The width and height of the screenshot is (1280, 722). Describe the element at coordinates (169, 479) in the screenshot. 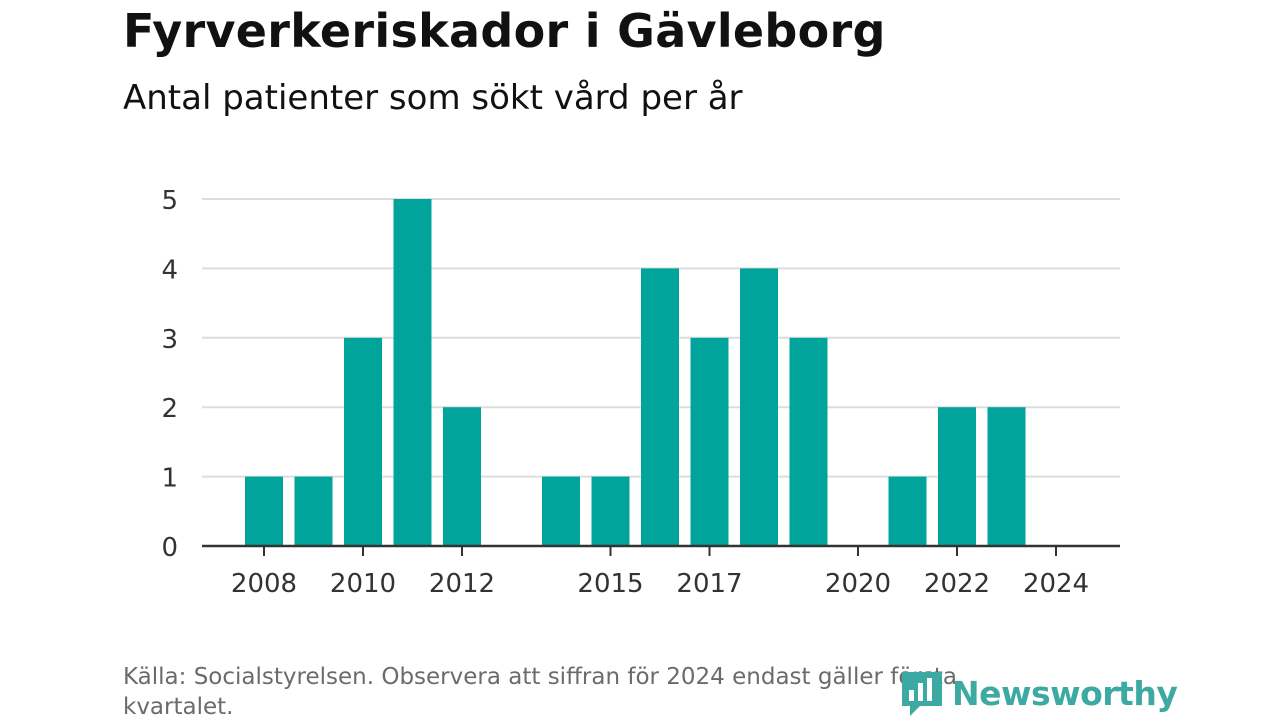

I see `y-tick-label: 1` at that location.